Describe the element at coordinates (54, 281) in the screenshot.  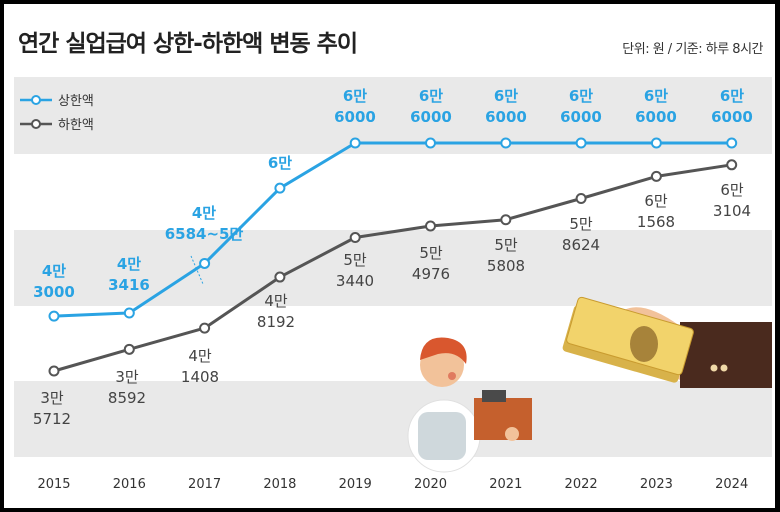
I see `data-label-upper-2015: 4만 3000` at that location.